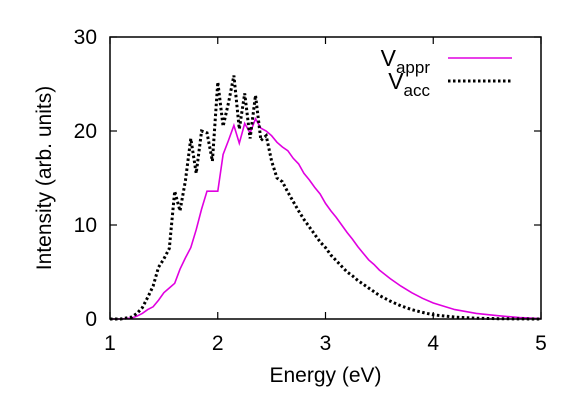 Image resolution: width=578 pixels, height=400 pixels. I want to click on x-axis-label: Energy (eV), so click(325, 375).